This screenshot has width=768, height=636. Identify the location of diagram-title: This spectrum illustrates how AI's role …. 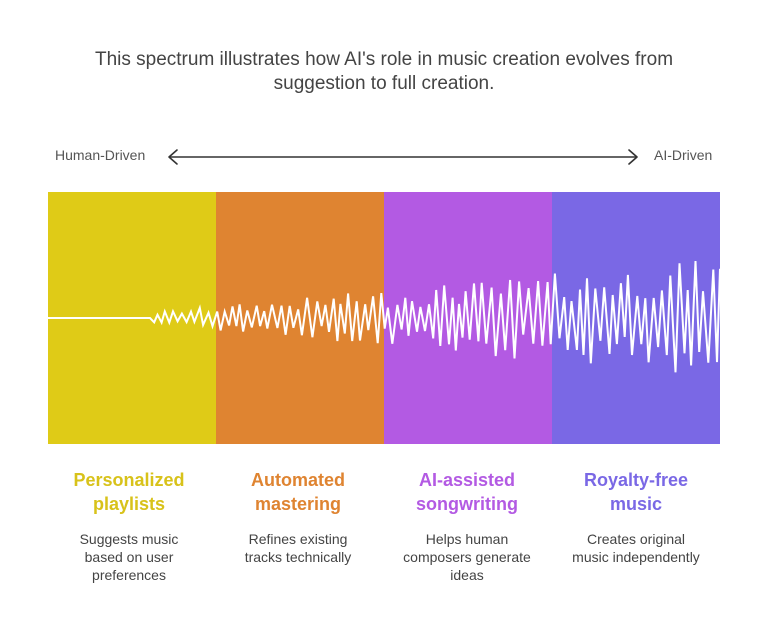
(384, 72).